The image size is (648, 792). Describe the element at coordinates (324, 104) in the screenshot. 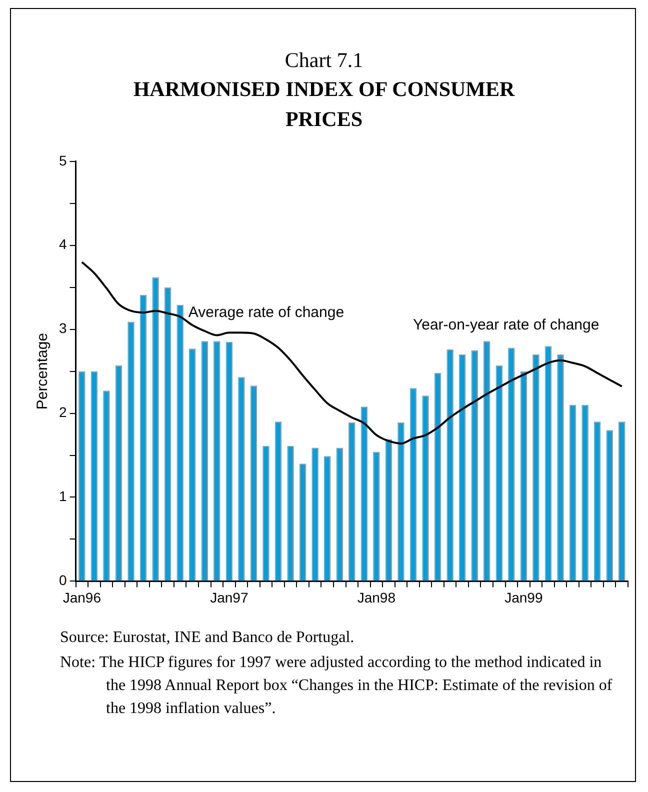

I see `chart-subtitle: HARMONISED INDEX OF CONSUMER PRICES` at that location.